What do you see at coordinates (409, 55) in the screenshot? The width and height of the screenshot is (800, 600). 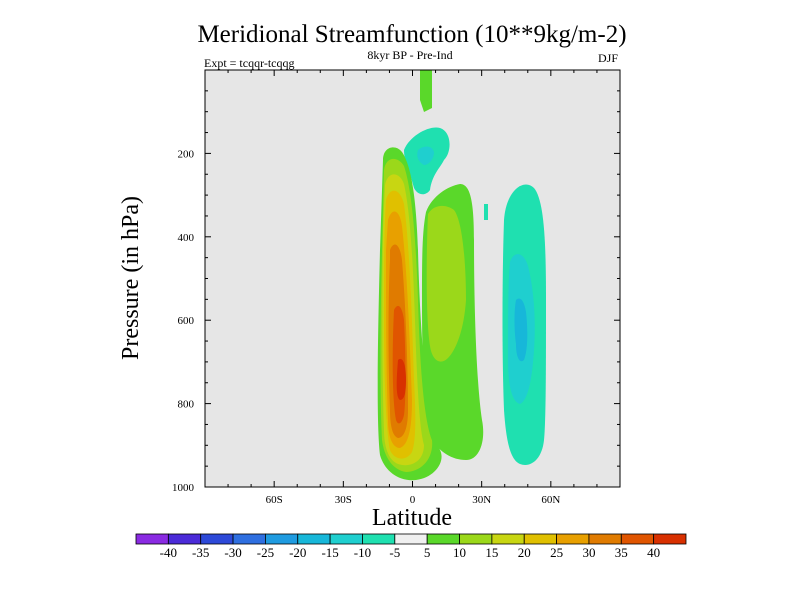 I see `chart-subtitle: 8kyr BP - Pre-Ind` at bounding box center [409, 55].